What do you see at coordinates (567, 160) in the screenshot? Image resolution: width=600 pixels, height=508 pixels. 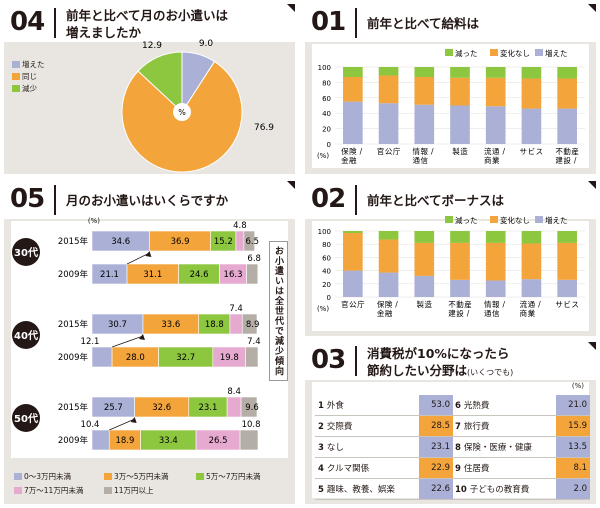 I see `category-label: 設` at bounding box center [567, 160].